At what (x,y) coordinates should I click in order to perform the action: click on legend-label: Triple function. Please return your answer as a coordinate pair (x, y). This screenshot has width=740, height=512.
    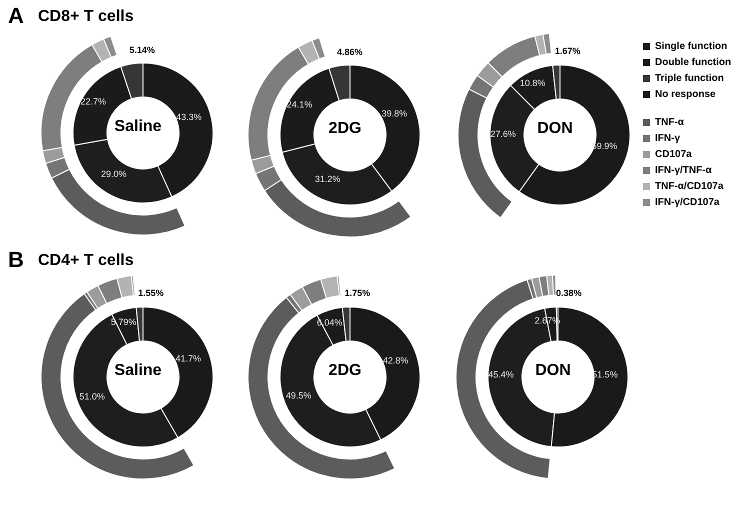
    Looking at the image, I should click on (689, 78).